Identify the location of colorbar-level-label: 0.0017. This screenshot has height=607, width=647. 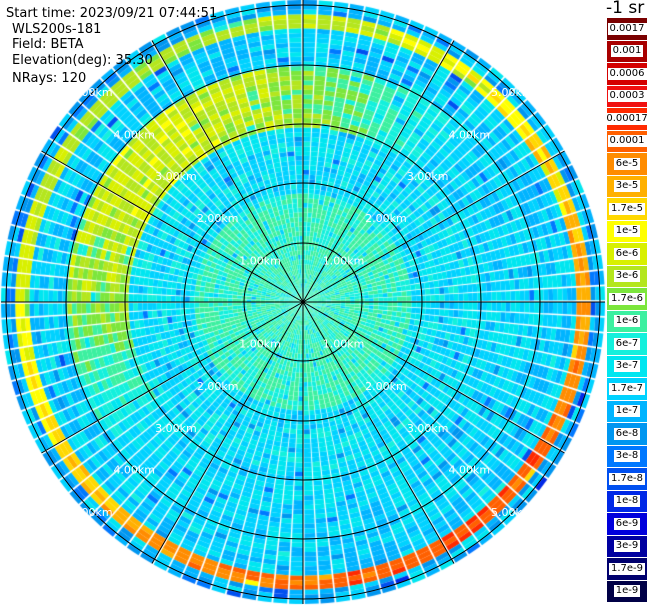
(627, 28).